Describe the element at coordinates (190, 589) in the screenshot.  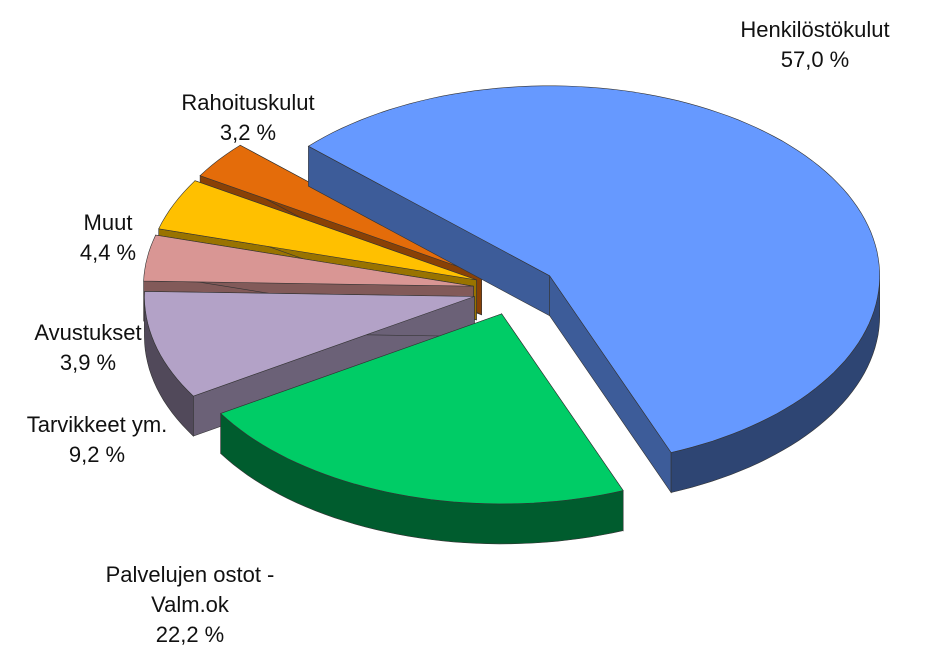
I see `slice-name: Palvelujen ostot - Valm.ok` at that location.